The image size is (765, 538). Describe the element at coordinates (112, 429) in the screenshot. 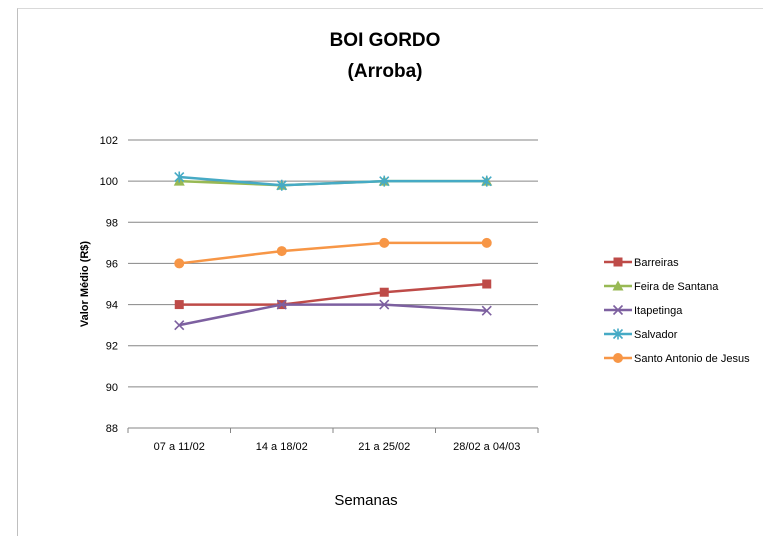

I see `y-tick-label: 88` at that location.